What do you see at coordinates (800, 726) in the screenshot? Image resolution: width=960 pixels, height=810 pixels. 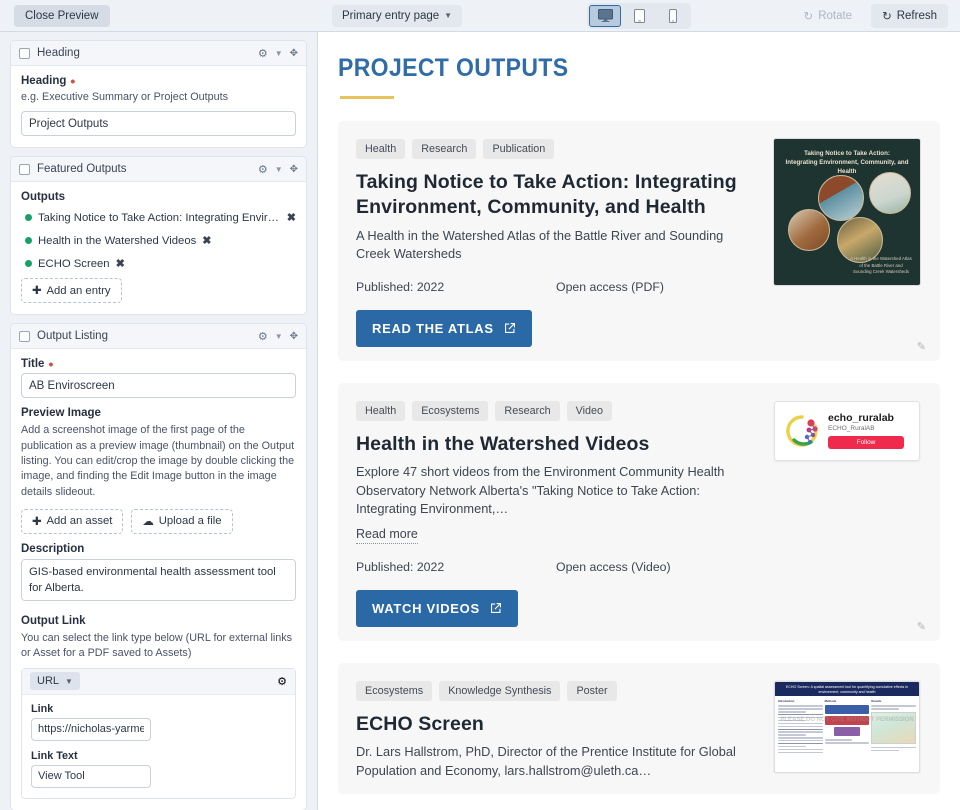 I see `poster-column: Introduction` at bounding box center [800, 726].